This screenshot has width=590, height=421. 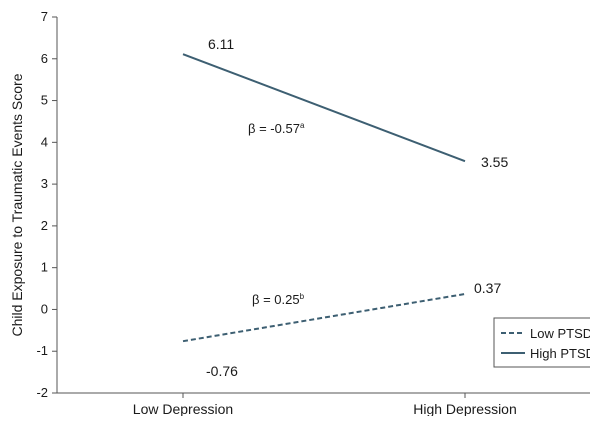 I want to click on x-category-label: High Depression, so click(x=465, y=408).